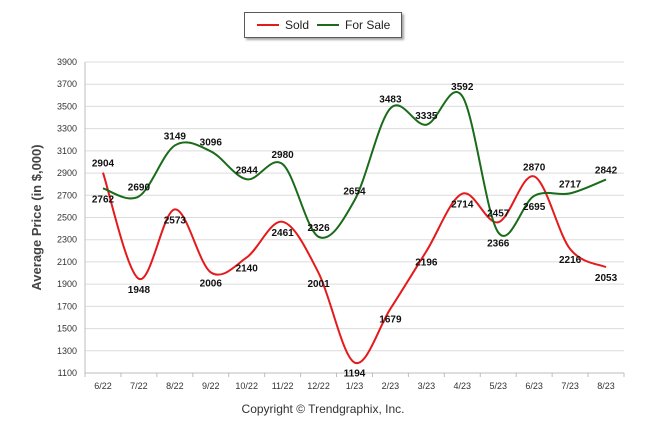  I want to click on data-label-for-sale: 2366, so click(498, 243).